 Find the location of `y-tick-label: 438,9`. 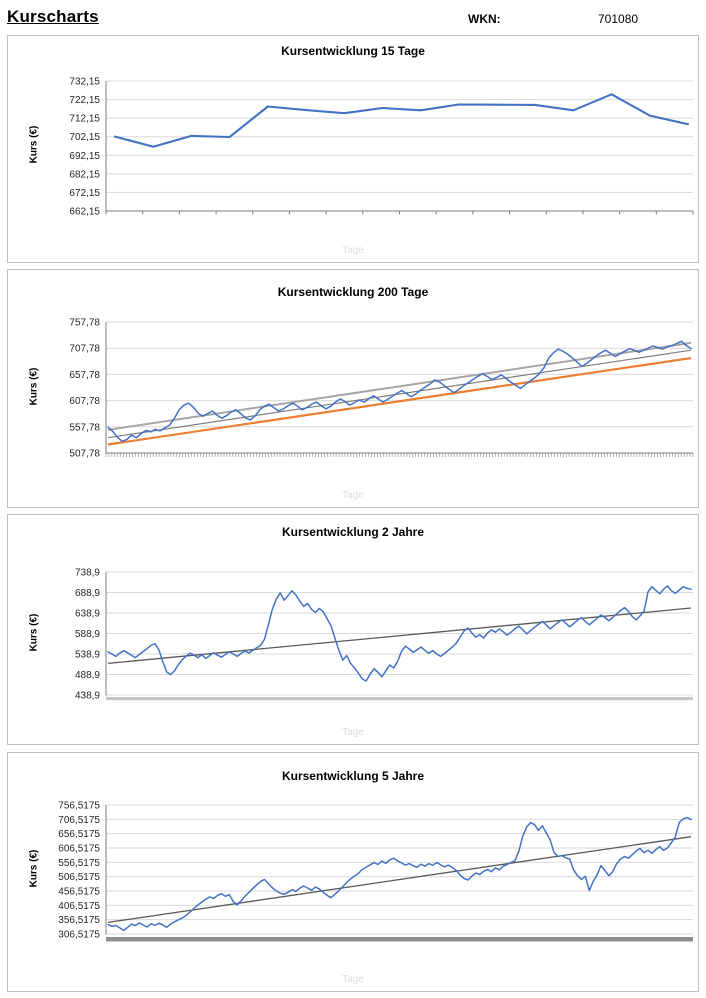

y-tick-label: 438,9 is located at coordinates (87, 696).